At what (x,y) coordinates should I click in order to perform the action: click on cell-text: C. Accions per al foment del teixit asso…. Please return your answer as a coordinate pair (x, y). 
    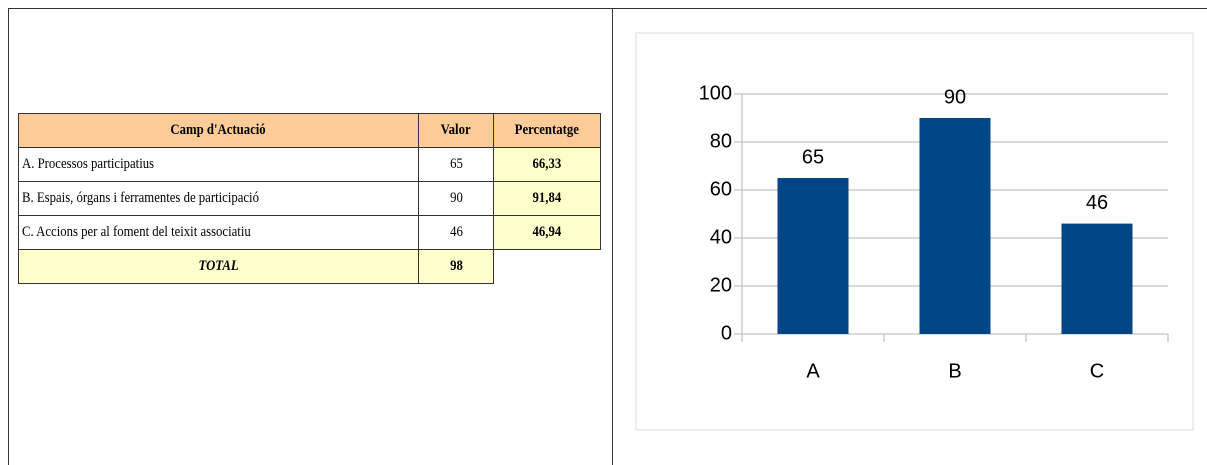
    Looking at the image, I should click on (136, 232).